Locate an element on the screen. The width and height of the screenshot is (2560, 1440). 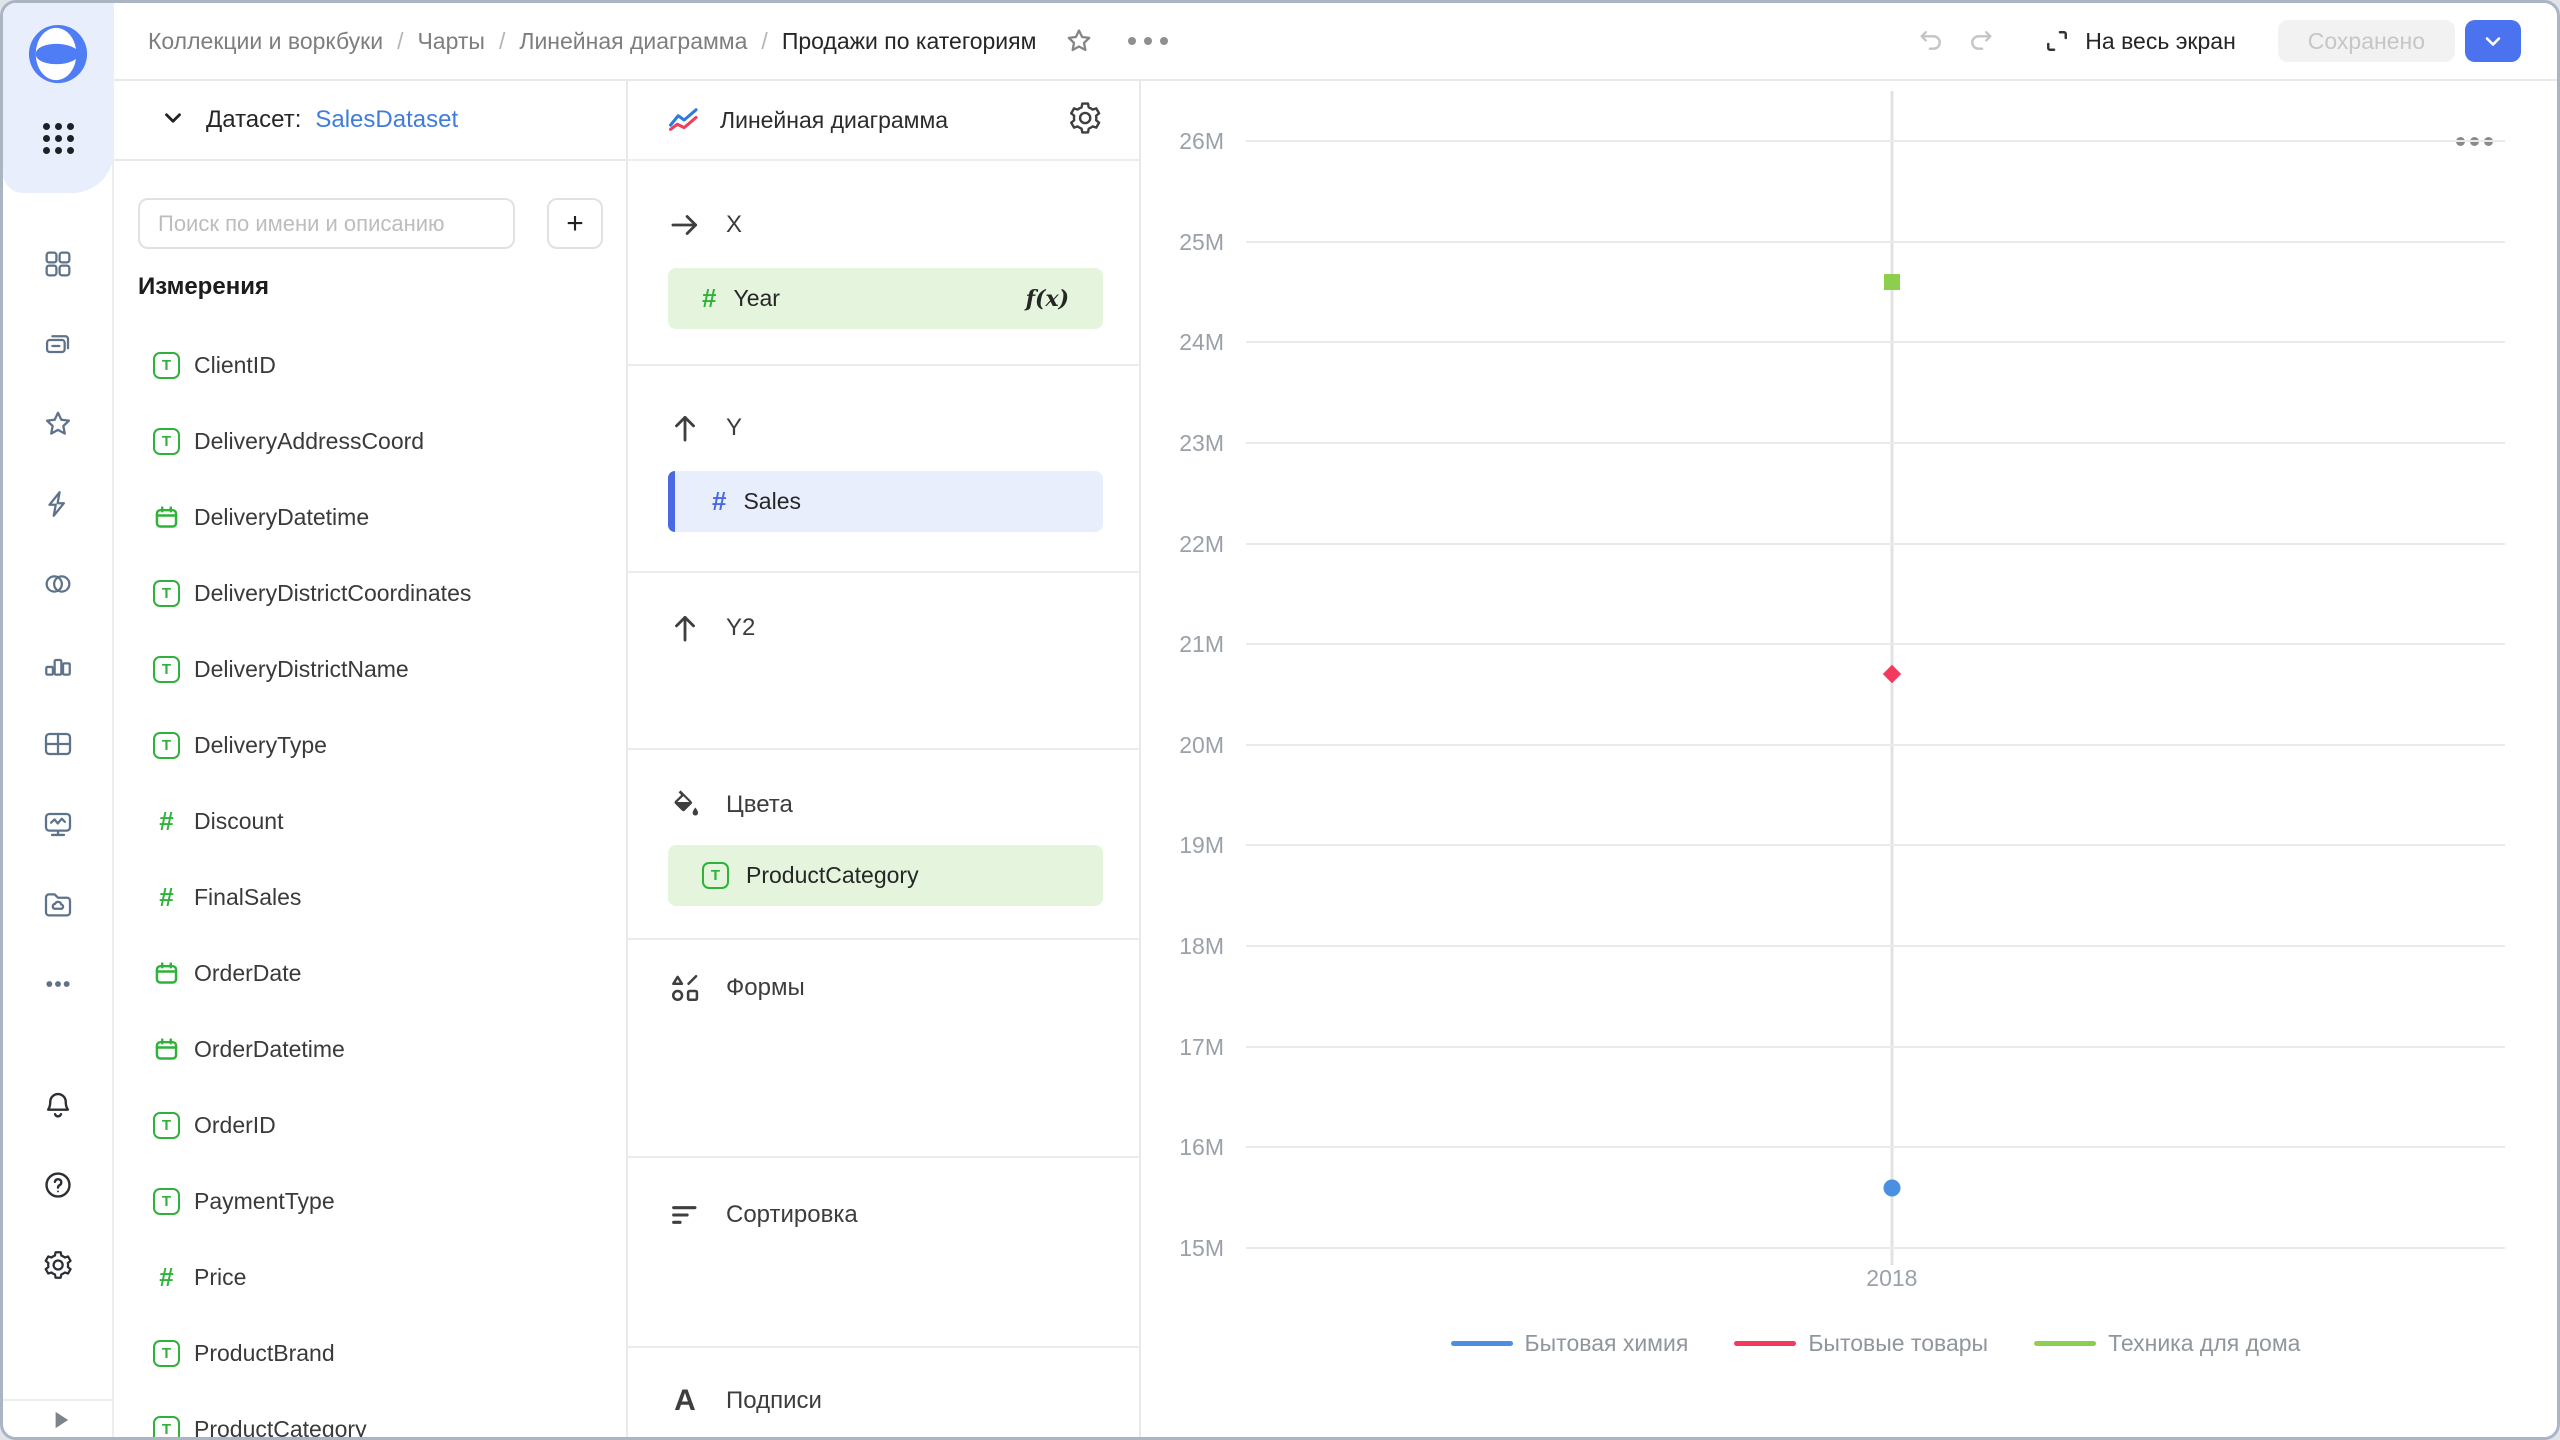
field-name: ProductBrand is located at coordinates (264, 1352).